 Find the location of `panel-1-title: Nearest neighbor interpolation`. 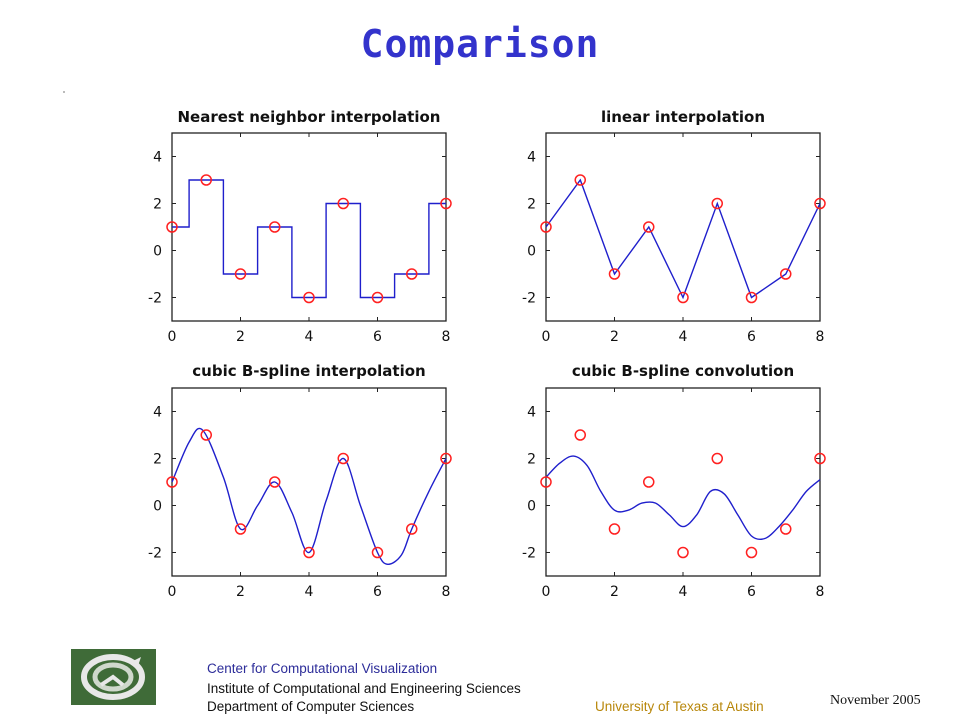

panel-1-title: Nearest neighbor interpolation is located at coordinates (309, 117).